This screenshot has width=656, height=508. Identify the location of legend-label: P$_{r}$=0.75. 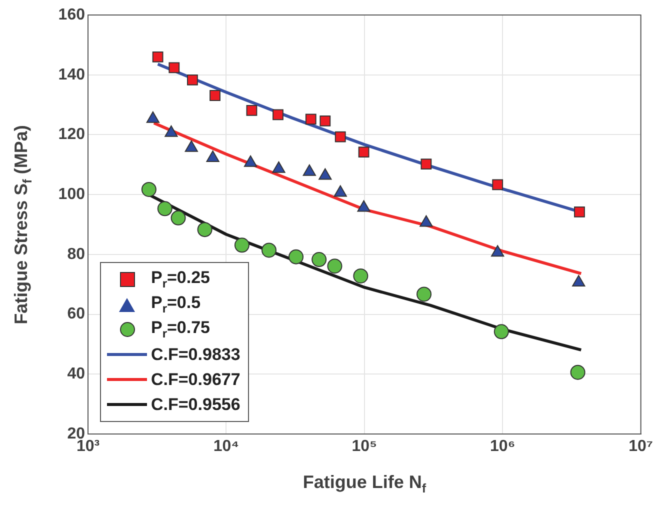
(180, 329).